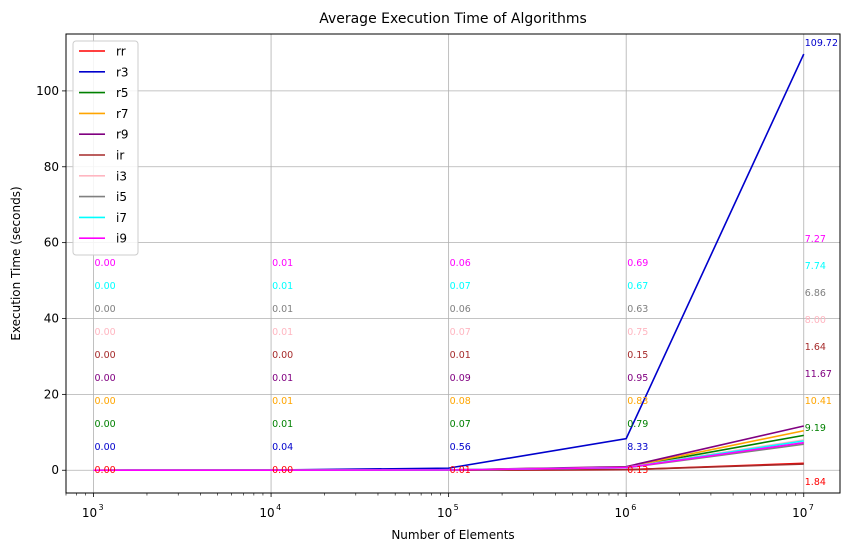  I want to click on legend-label-r7: r7, so click(122, 114).